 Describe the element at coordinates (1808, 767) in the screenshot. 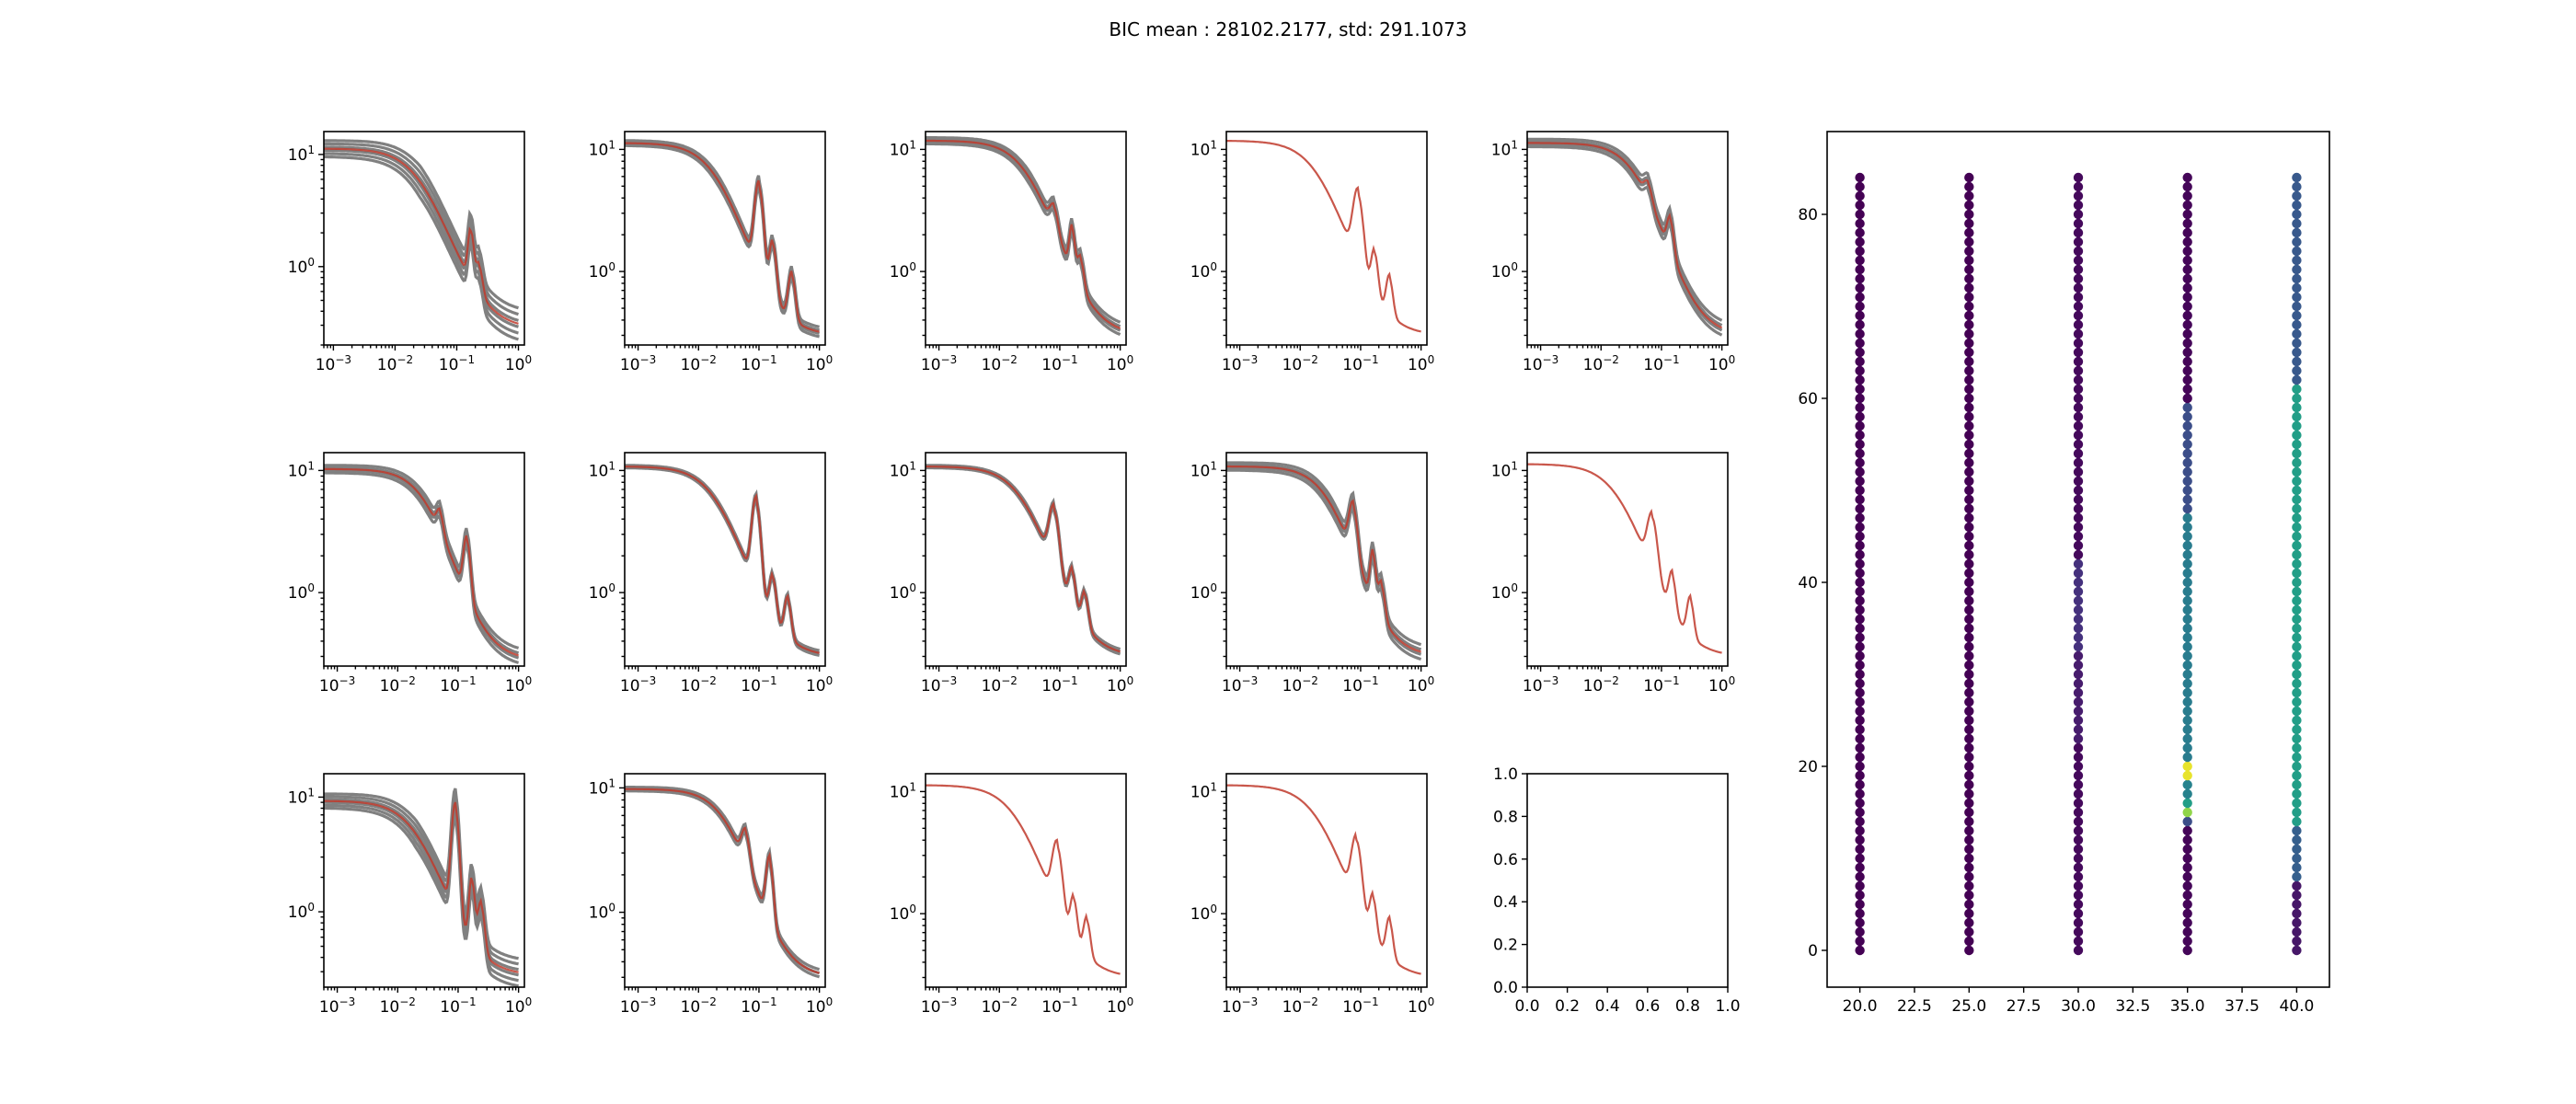

I see `y-tick-label: 20` at that location.